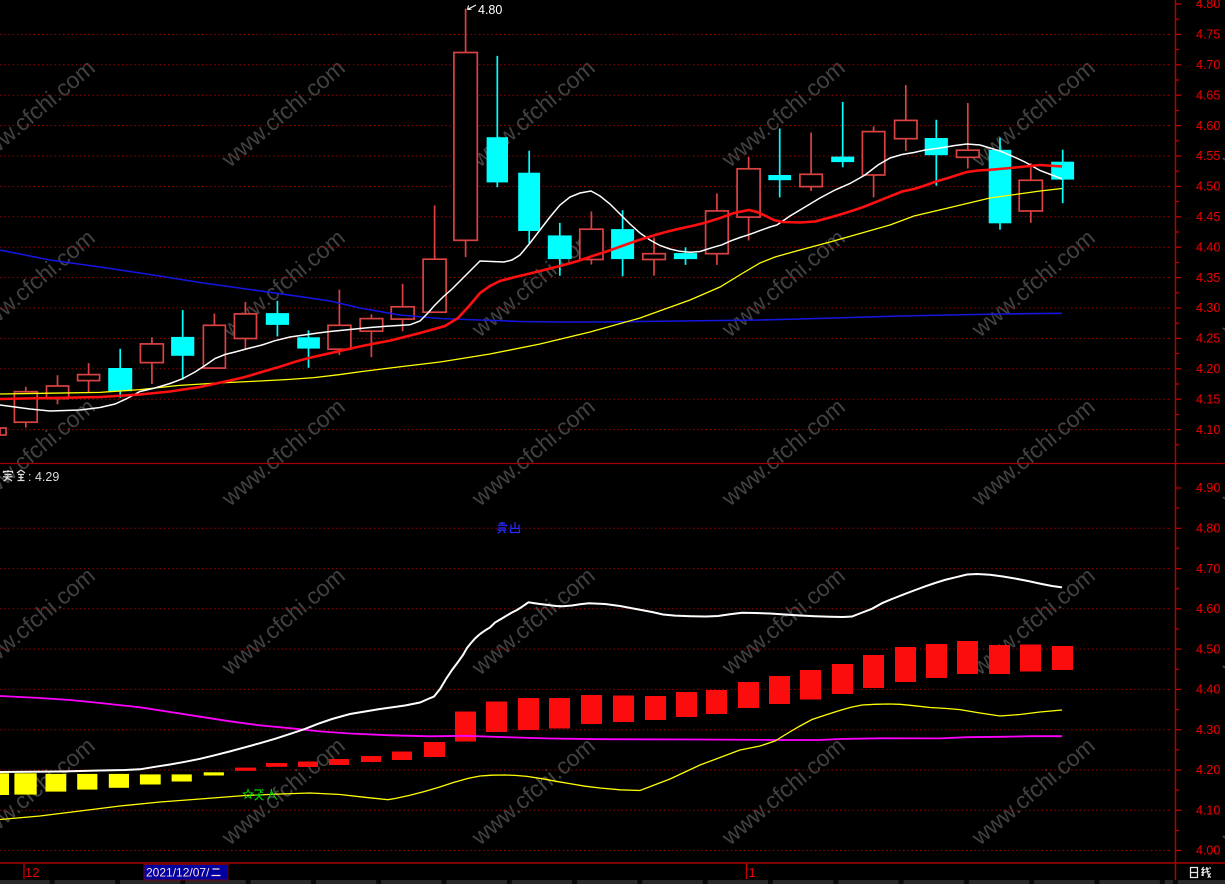 This screenshot has height=884, width=1225. I want to click on svg-text: 1, so click(752, 872).